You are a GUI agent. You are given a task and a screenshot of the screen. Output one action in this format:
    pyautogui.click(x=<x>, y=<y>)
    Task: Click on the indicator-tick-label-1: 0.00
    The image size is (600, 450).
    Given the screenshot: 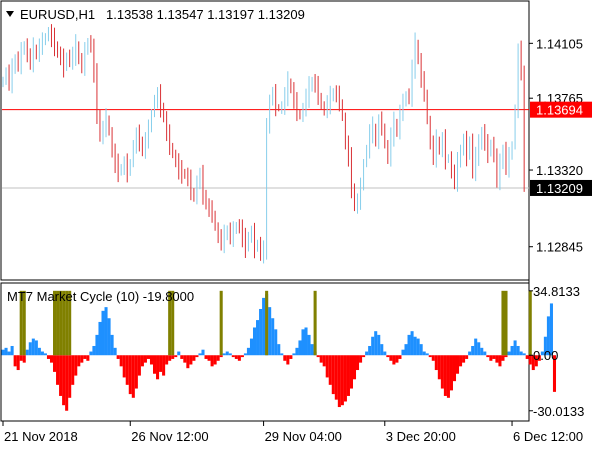 What is the action you would take?
    pyautogui.click(x=545, y=355)
    